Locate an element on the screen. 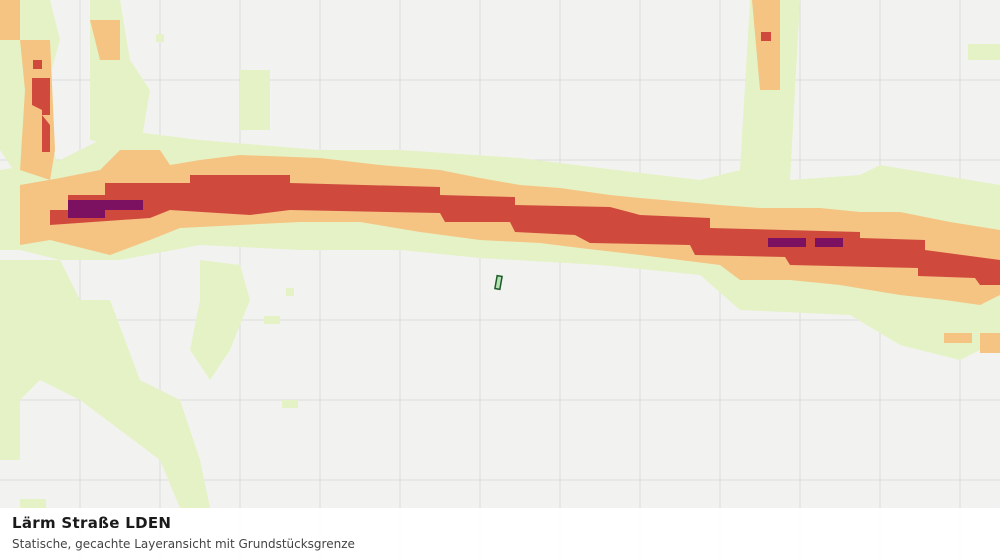 Image resolution: width=1000 pixels, height=560 pixels. noise-very-high is located at coordinates (455, 223).